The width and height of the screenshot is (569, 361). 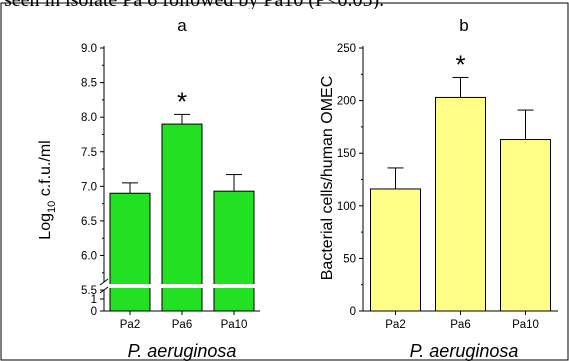 I want to click on panel-b-category-label: Pa6, so click(x=460, y=325).